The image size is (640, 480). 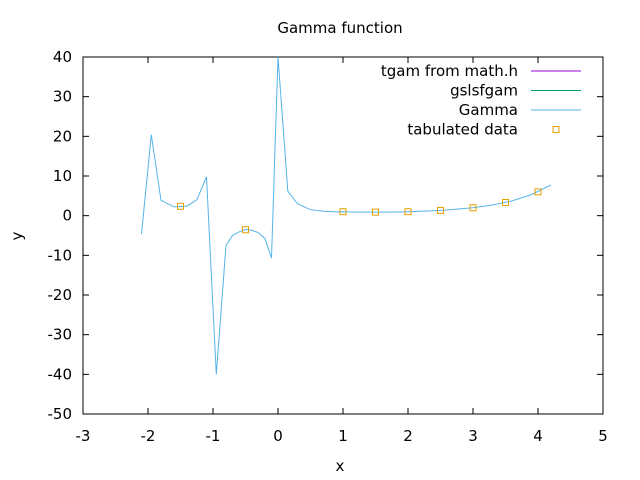 What do you see at coordinates (60, 295) in the screenshot?
I see `y-tick-label: -20` at bounding box center [60, 295].